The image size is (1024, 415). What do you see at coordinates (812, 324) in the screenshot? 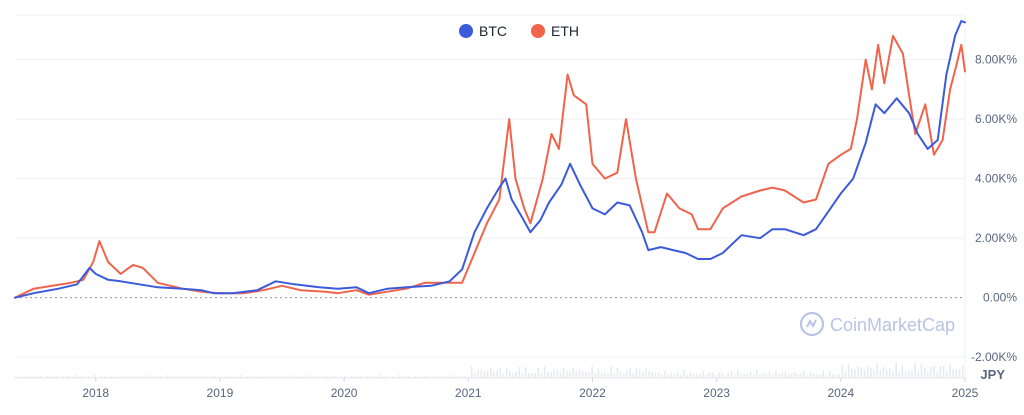
I see `coinmarketcap-logo-icon` at bounding box center [812, 324].